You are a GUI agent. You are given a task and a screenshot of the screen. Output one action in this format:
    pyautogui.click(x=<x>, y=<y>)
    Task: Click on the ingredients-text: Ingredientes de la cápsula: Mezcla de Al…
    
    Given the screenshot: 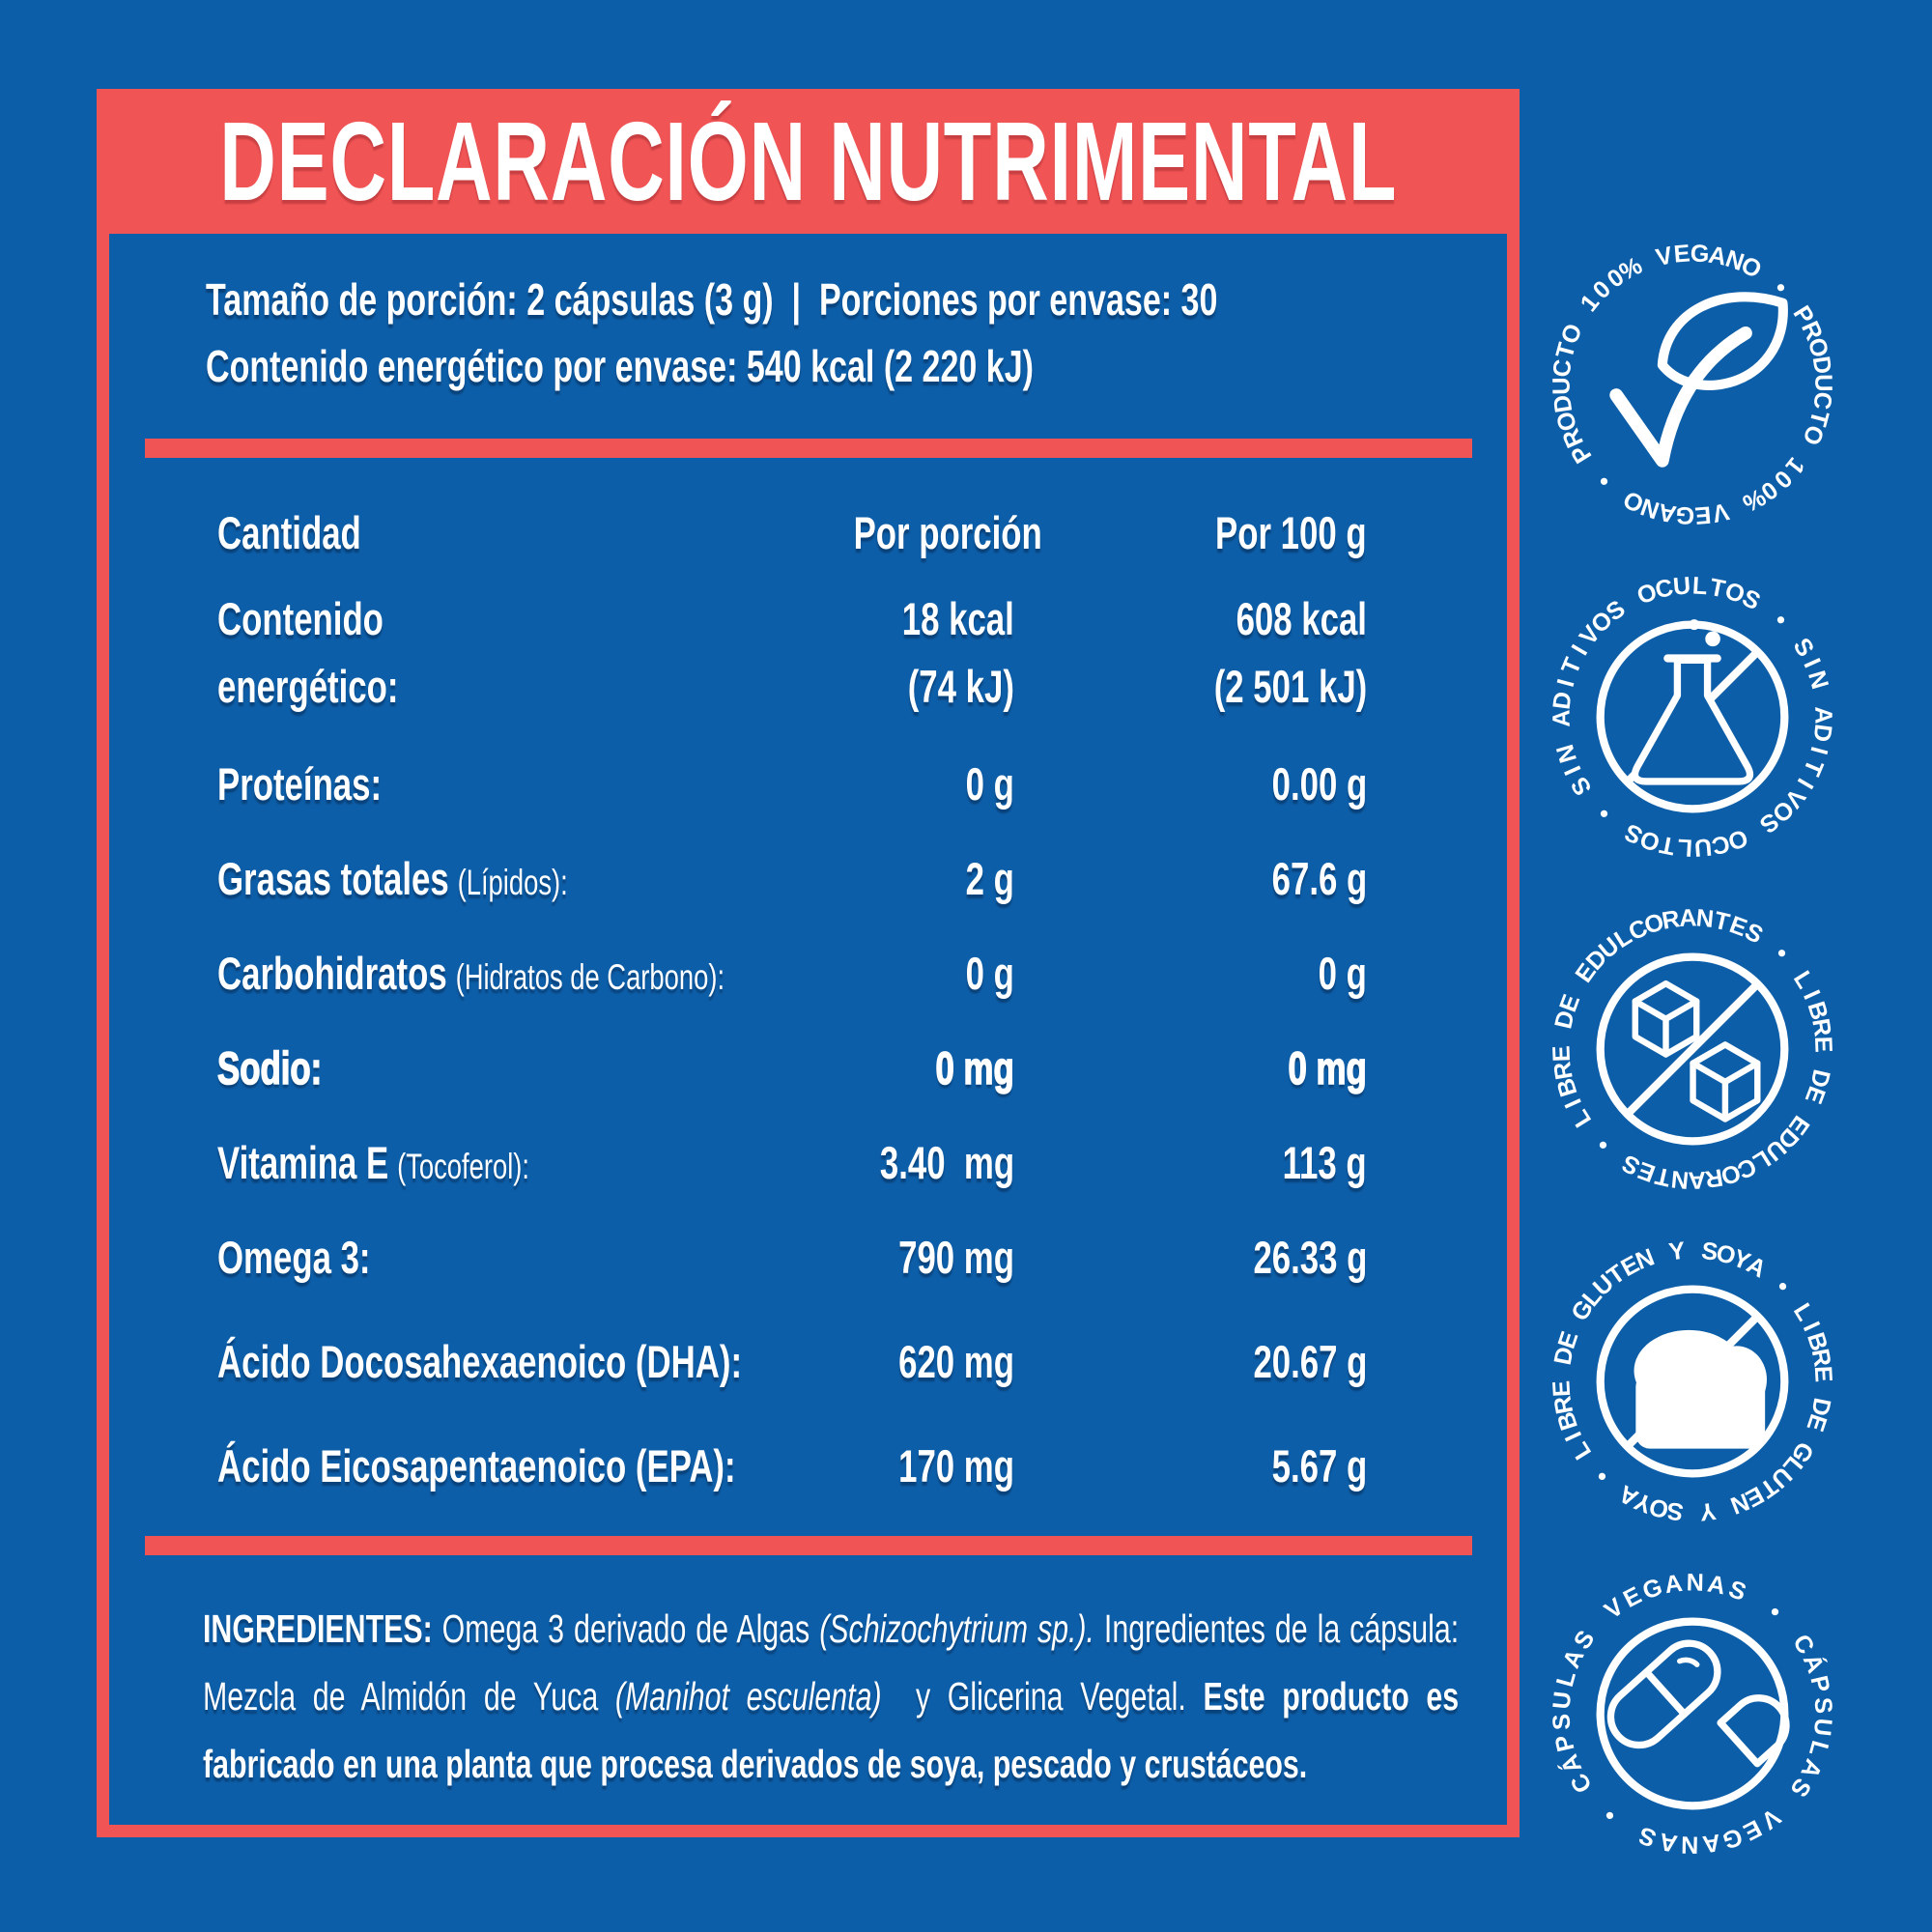 What is the action you would take?
    pyautogui.click(x=831, y=1662)
    